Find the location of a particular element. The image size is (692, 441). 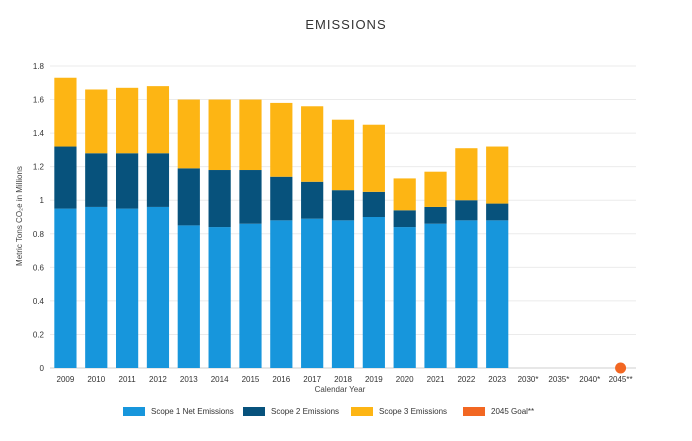

bar-scope3-2017 is located at coordinates (312, 144).